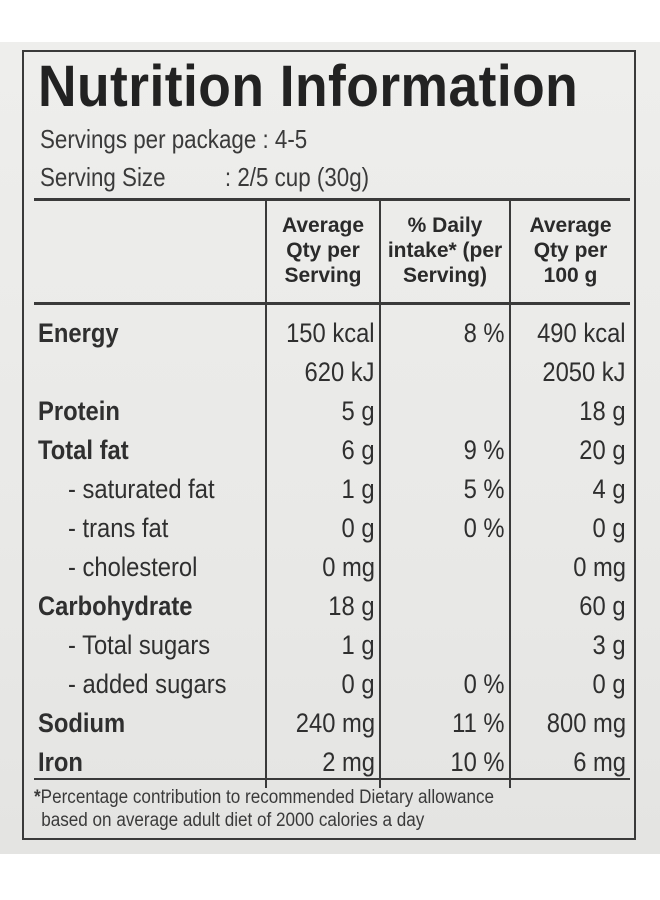 The image size is (660, 900). I want to click on header-per-100g: Average Qty per 100 g, so click(569, 251).